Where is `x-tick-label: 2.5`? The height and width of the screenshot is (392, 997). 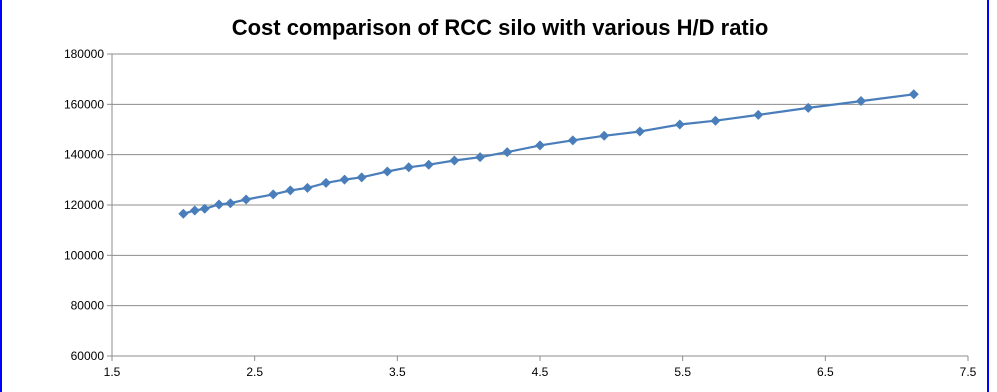
x-tick-label: 2.5 is located at coordinates (254, 372).